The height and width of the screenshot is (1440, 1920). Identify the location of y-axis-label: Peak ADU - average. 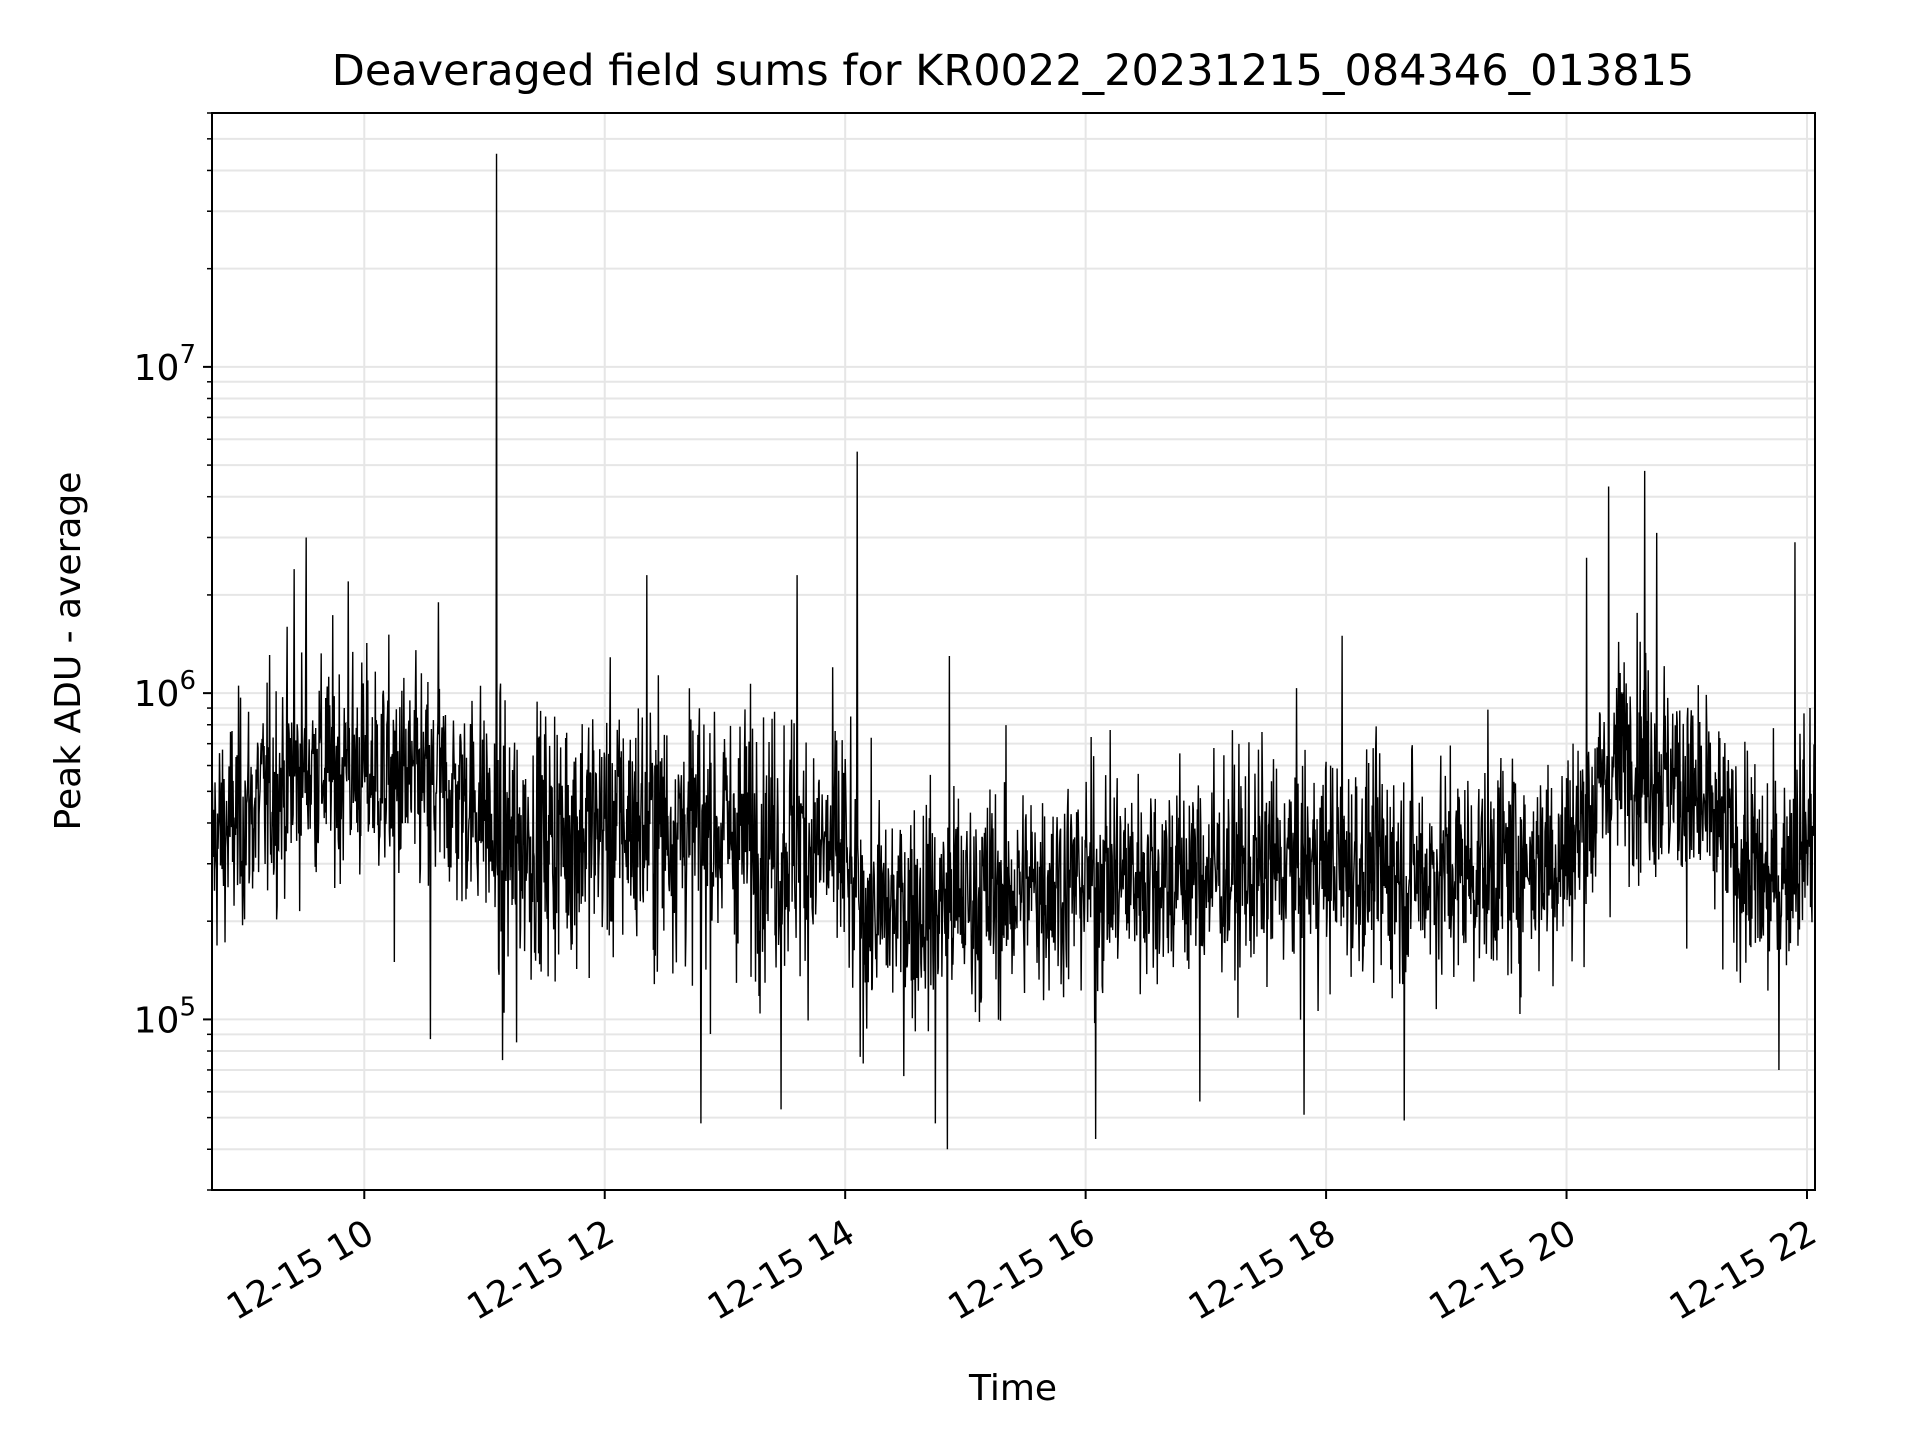
(68, 651).